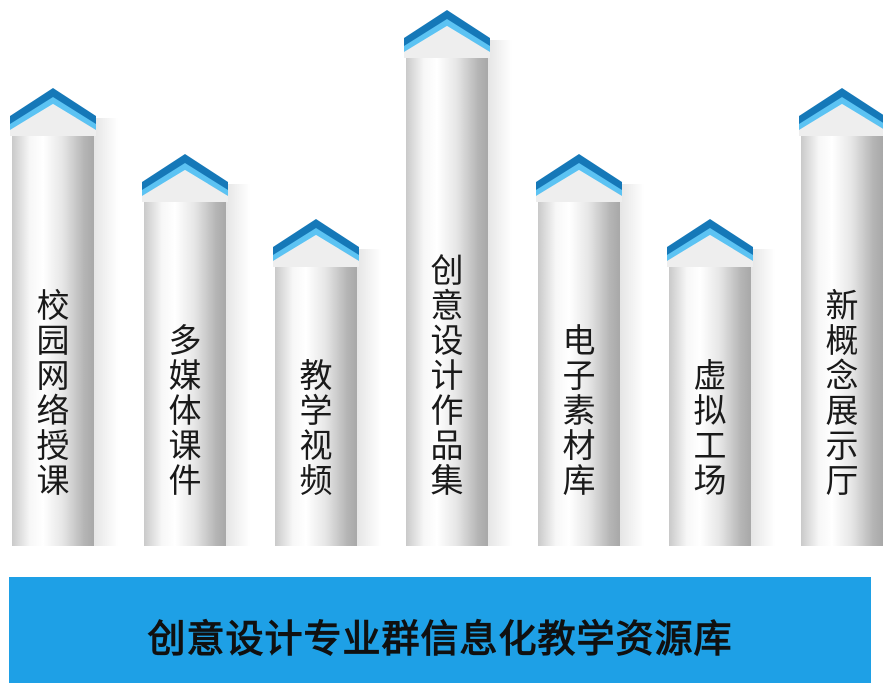 This screenshot has width=883, height=683. Describe the element at coordinates (316, 480) in the screenshot. I see `label-char: 频` at that location.